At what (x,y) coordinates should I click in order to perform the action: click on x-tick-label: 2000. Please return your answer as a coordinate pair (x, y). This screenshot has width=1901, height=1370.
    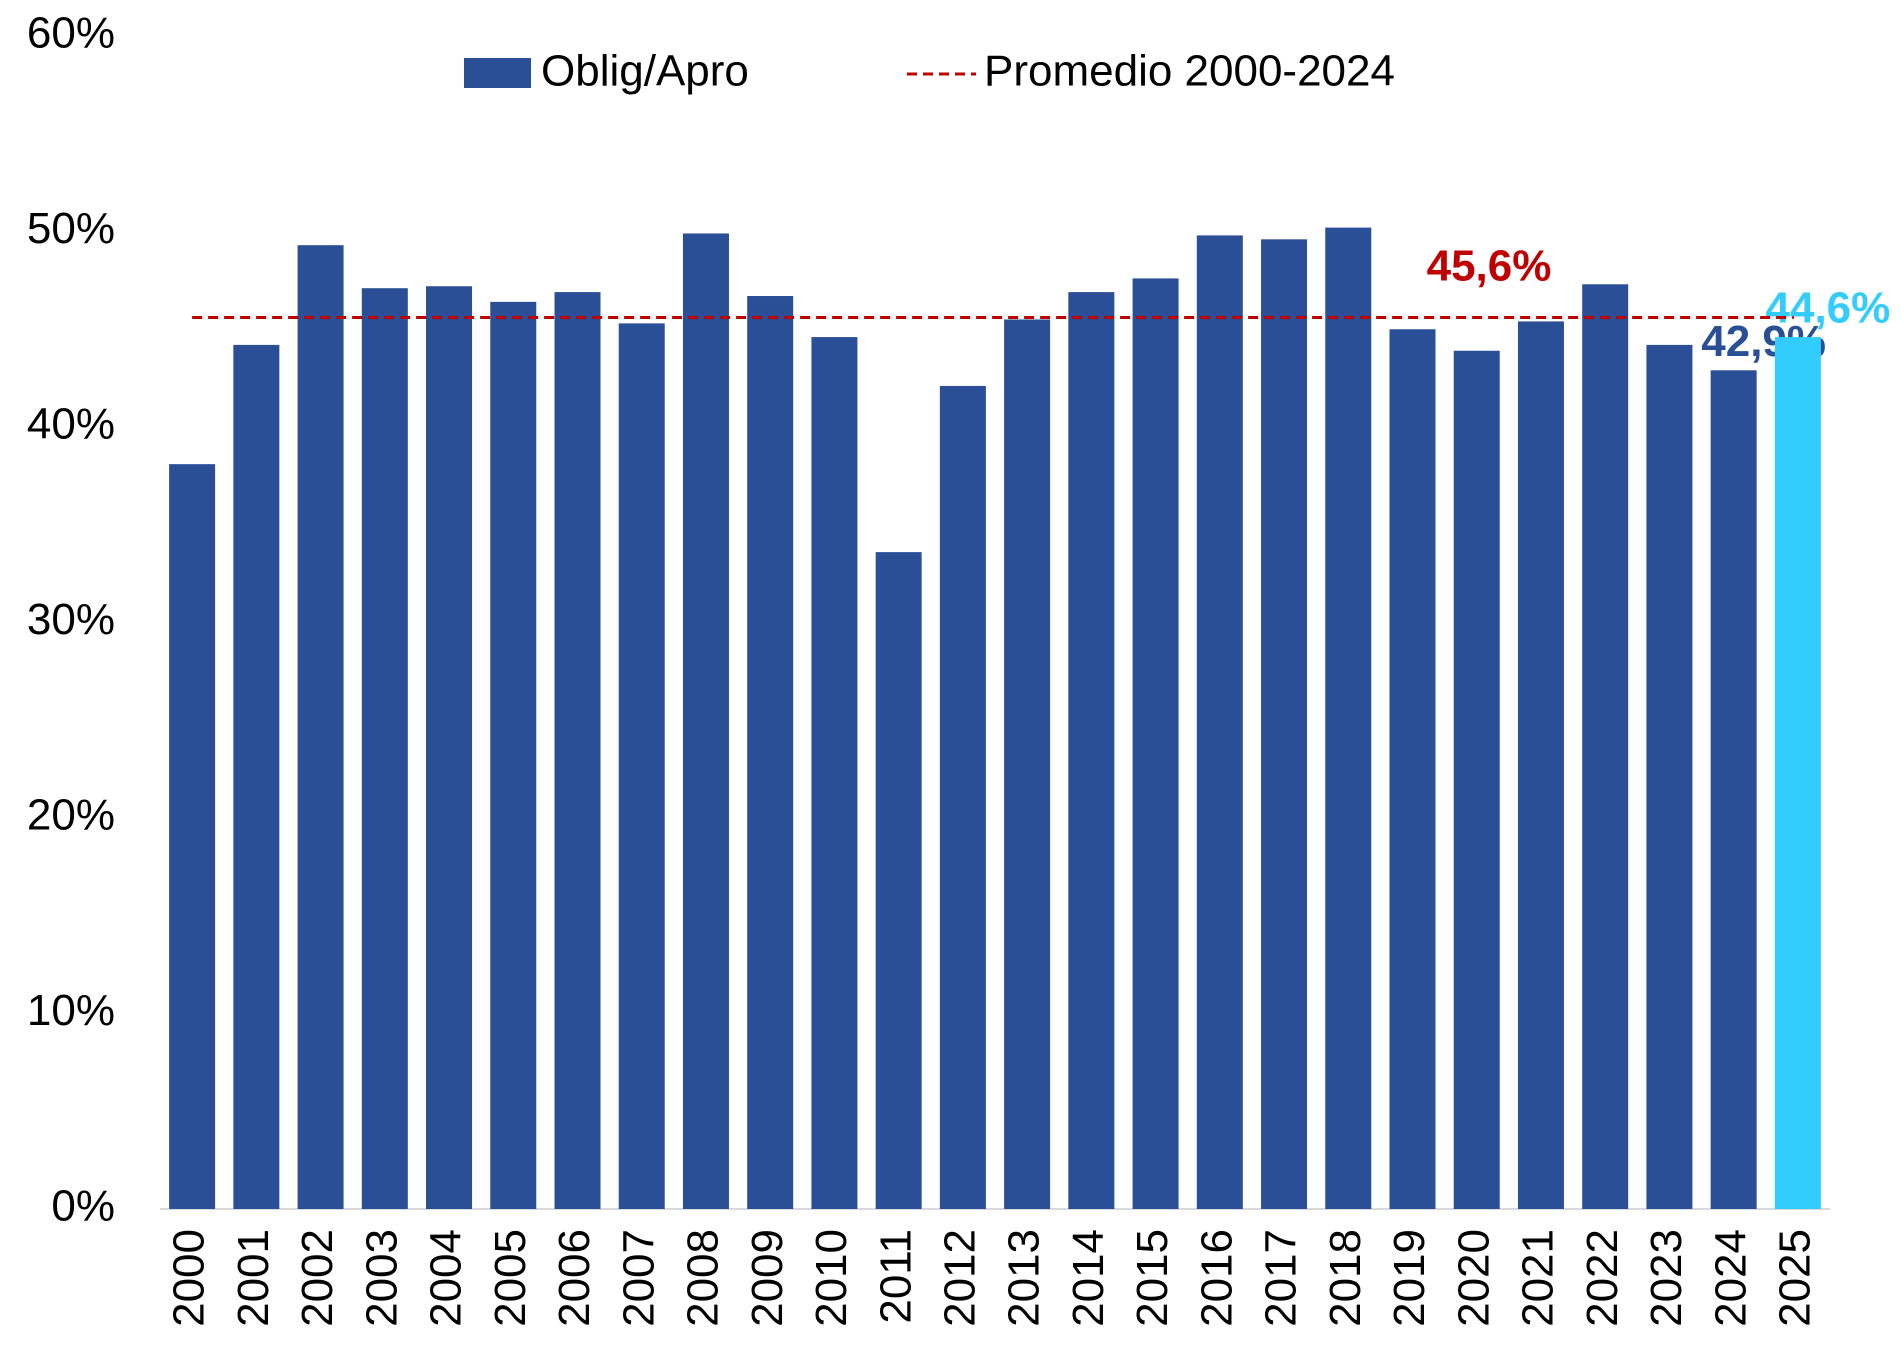
    Looking at the image, I should click on (189, 1278).